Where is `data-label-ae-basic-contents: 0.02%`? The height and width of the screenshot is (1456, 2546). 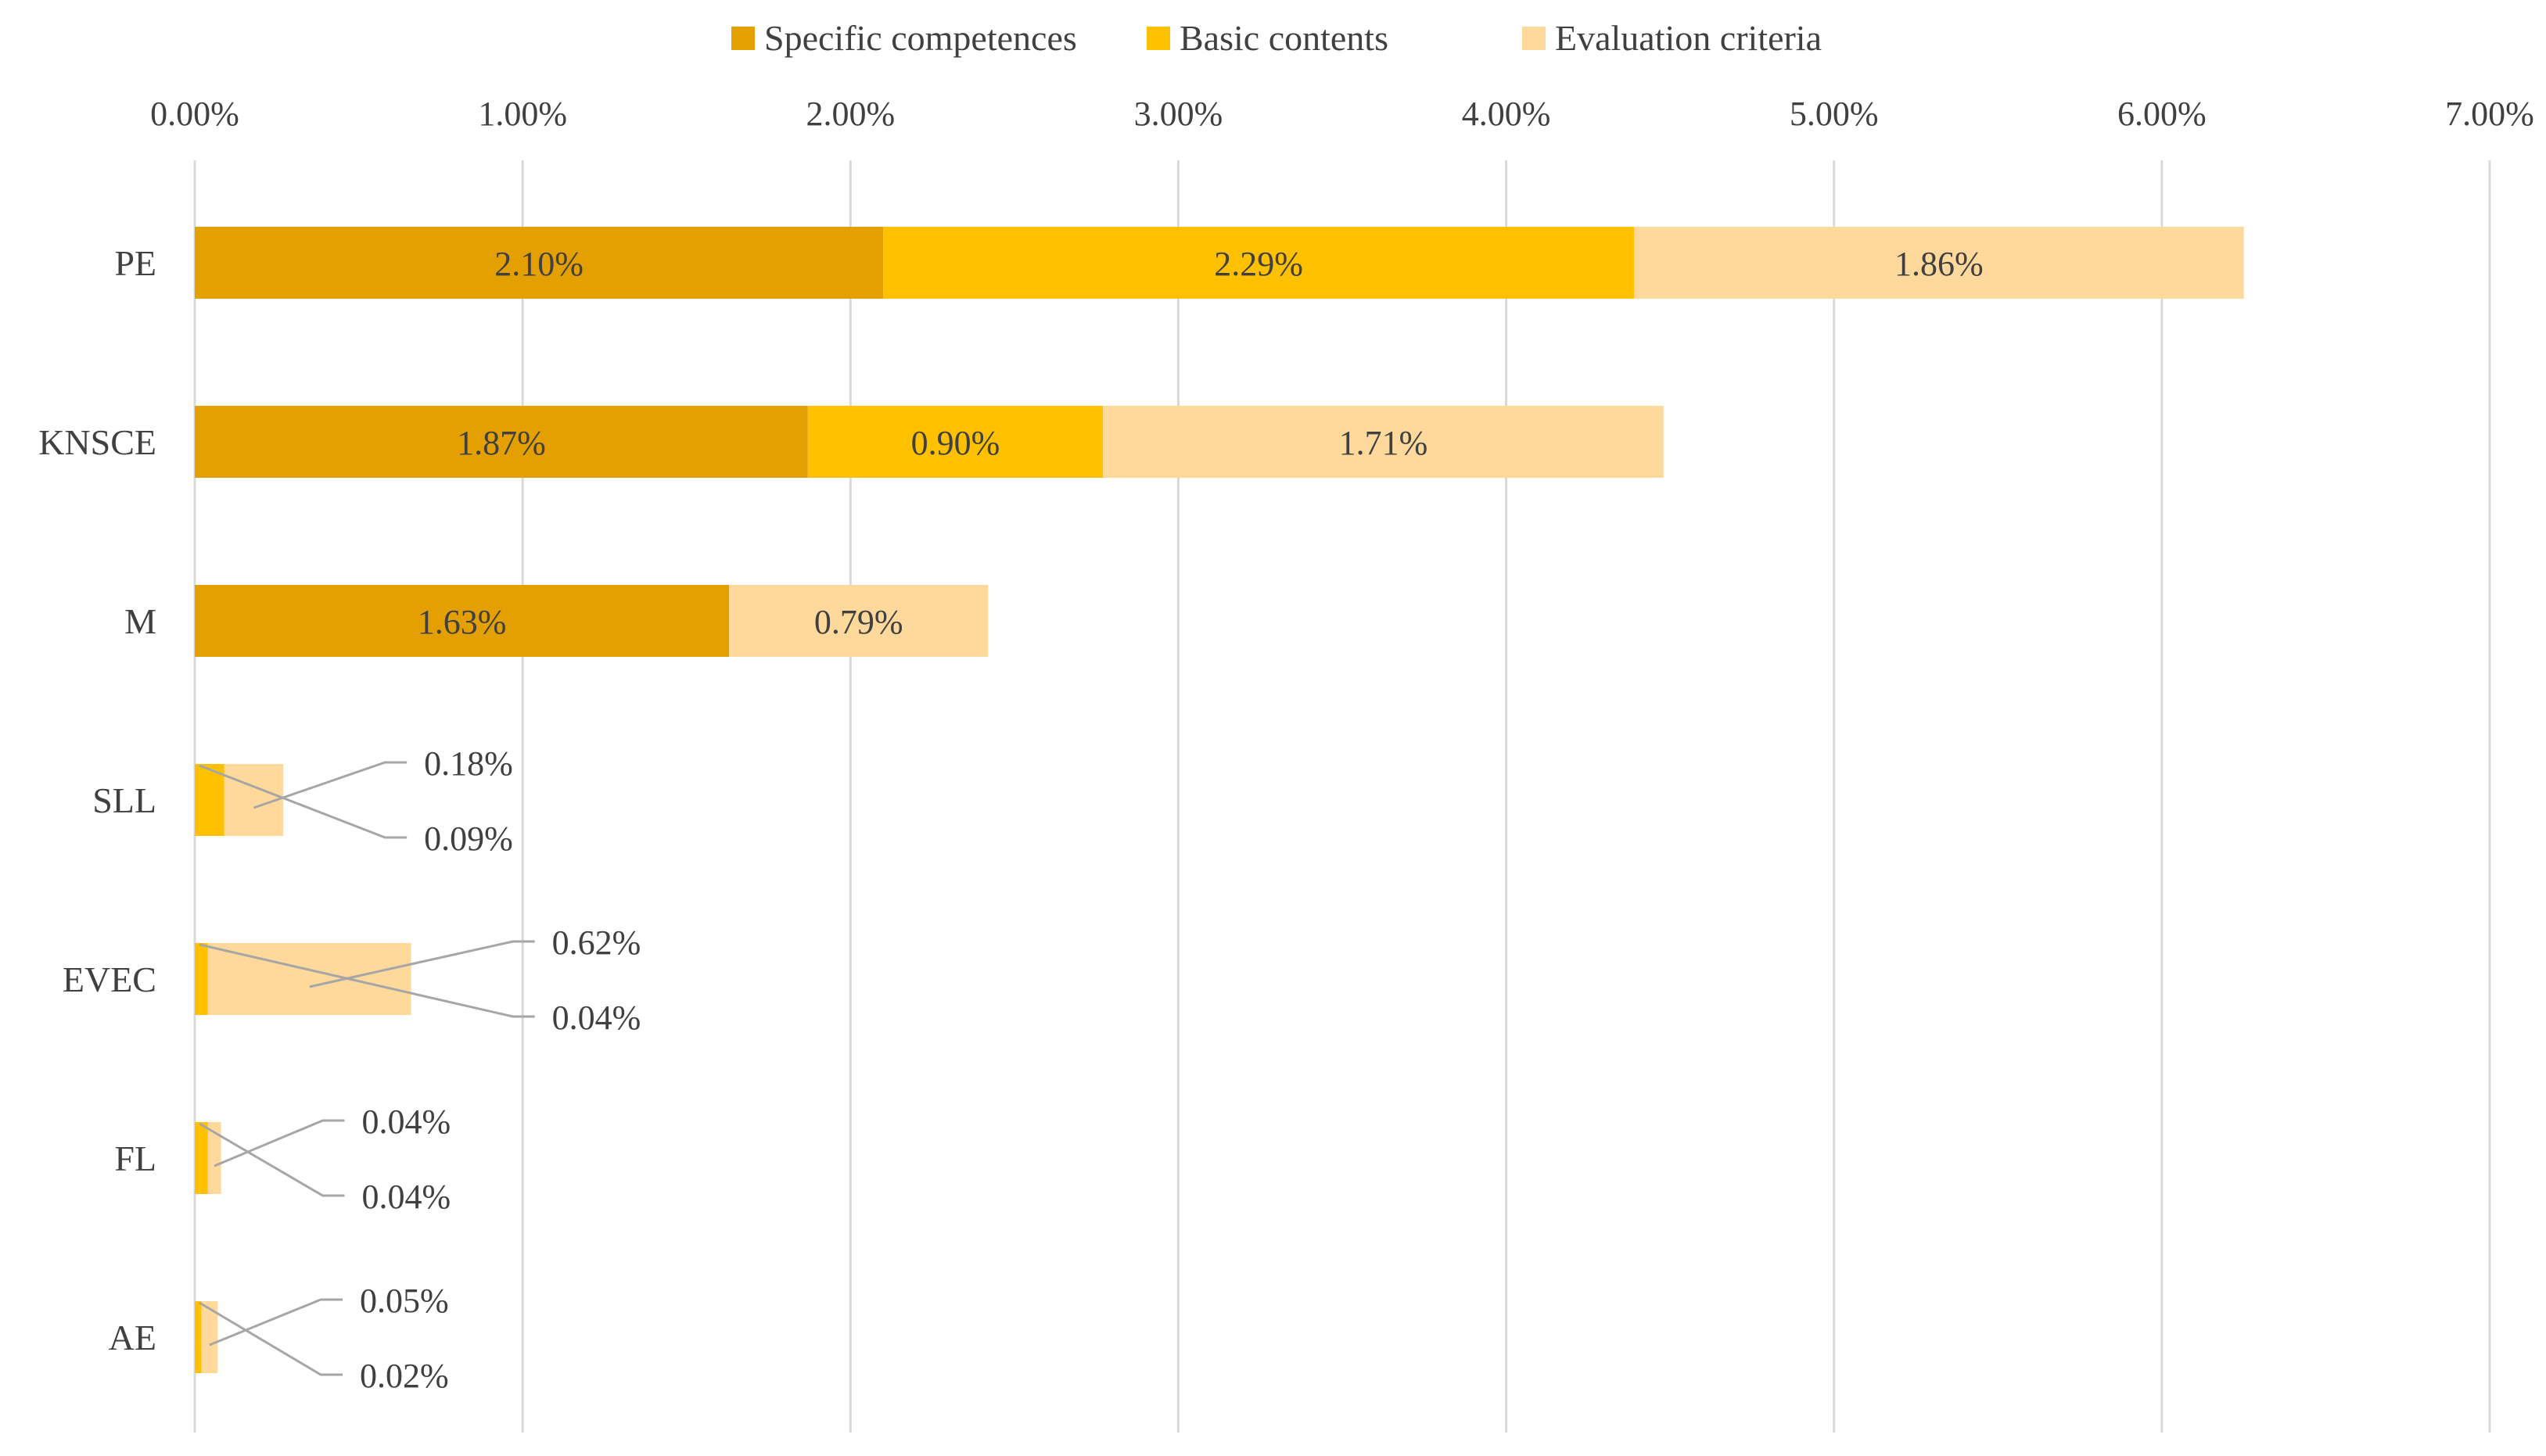 data-label-ae-basic-contents: 0.02% is located at coordinates (404, 1376).